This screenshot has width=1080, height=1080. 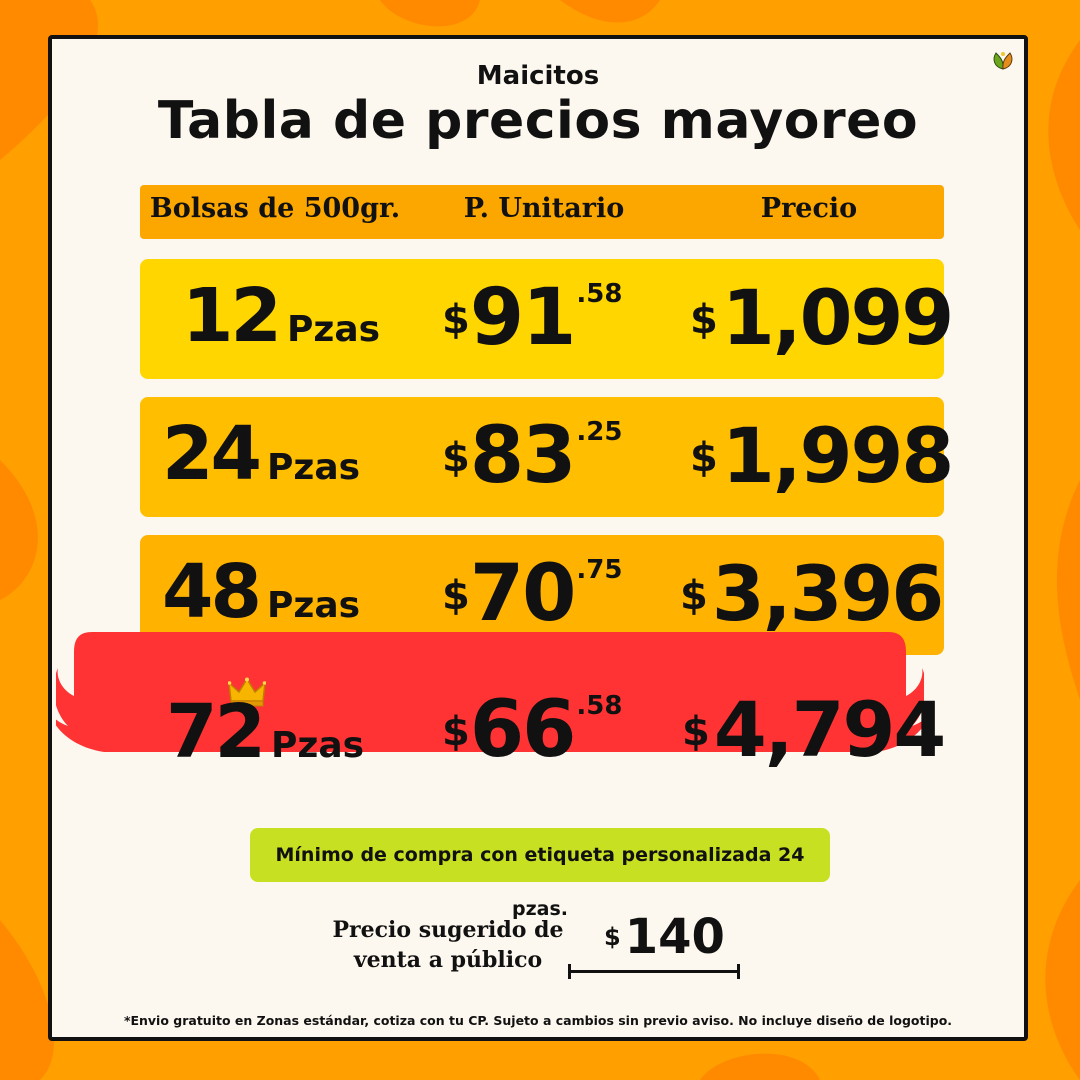 What do you see at coordinates (812, 593) in the screenshot?
I see `total-price: $3,396` at bounding box center [812, 593].